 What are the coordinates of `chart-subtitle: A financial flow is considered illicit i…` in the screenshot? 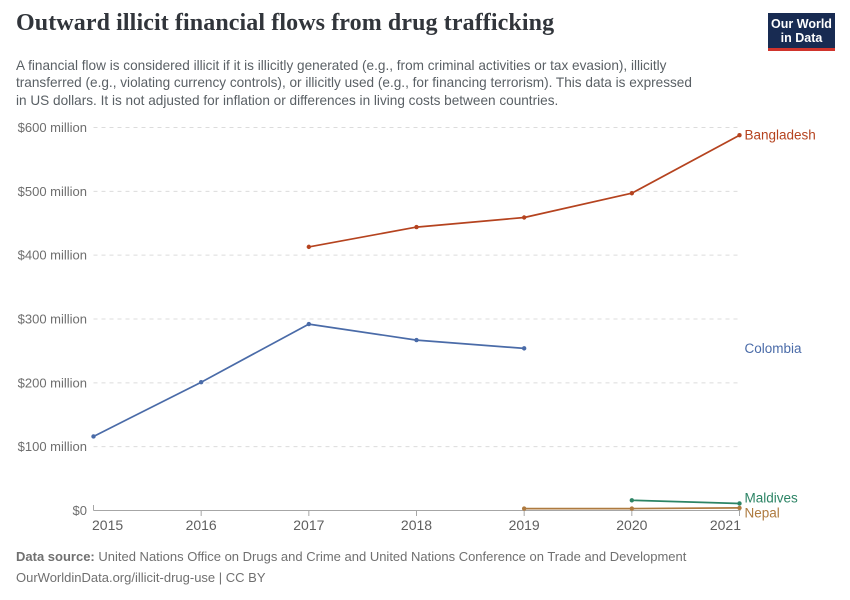 It's located at (396, 83).